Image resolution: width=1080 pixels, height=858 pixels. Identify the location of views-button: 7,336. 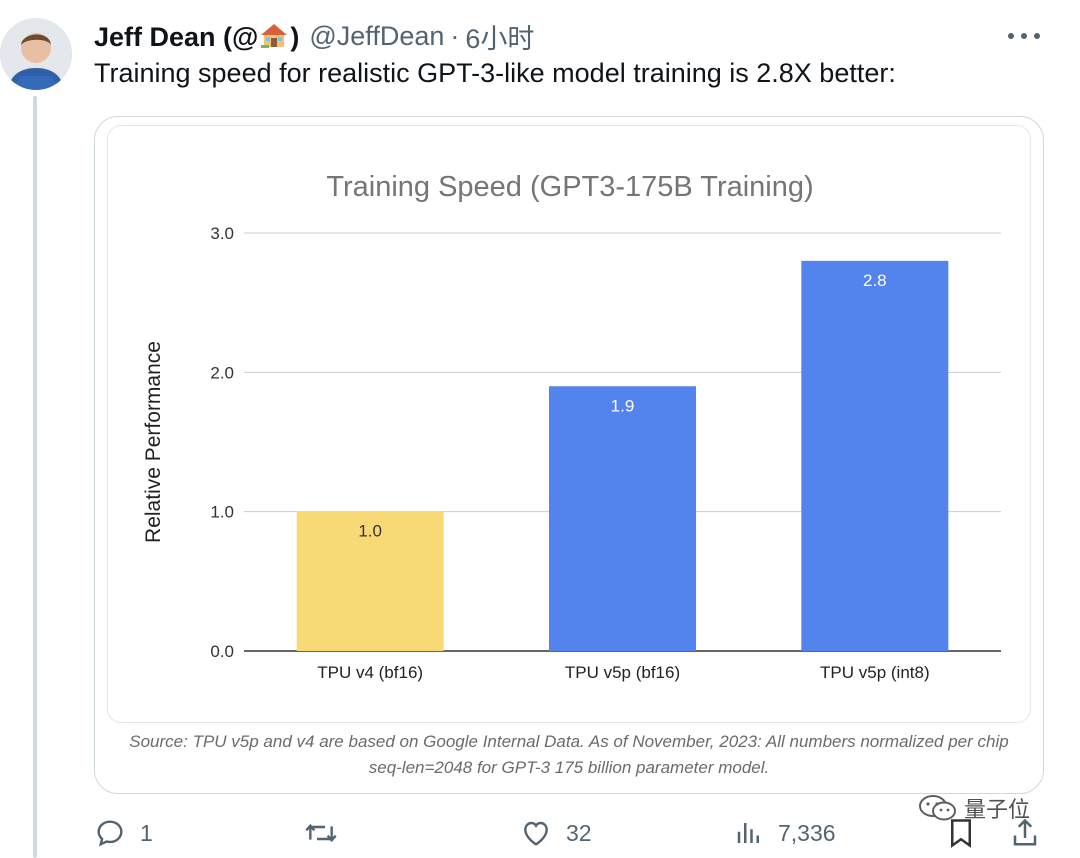
(785, 833).